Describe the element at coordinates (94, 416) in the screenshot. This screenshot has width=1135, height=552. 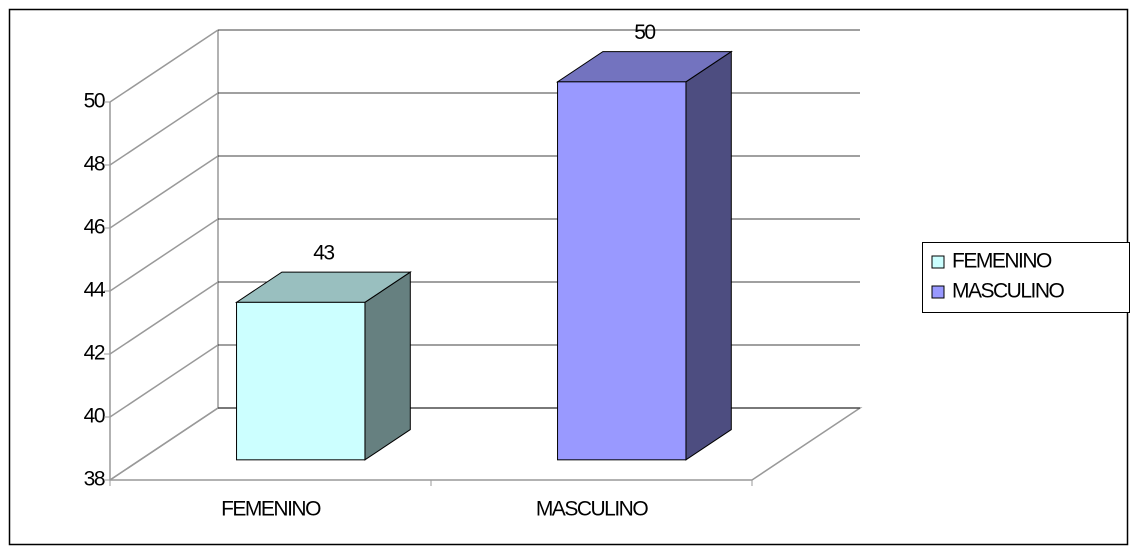
I see `y-tick-label: 40` at that location.